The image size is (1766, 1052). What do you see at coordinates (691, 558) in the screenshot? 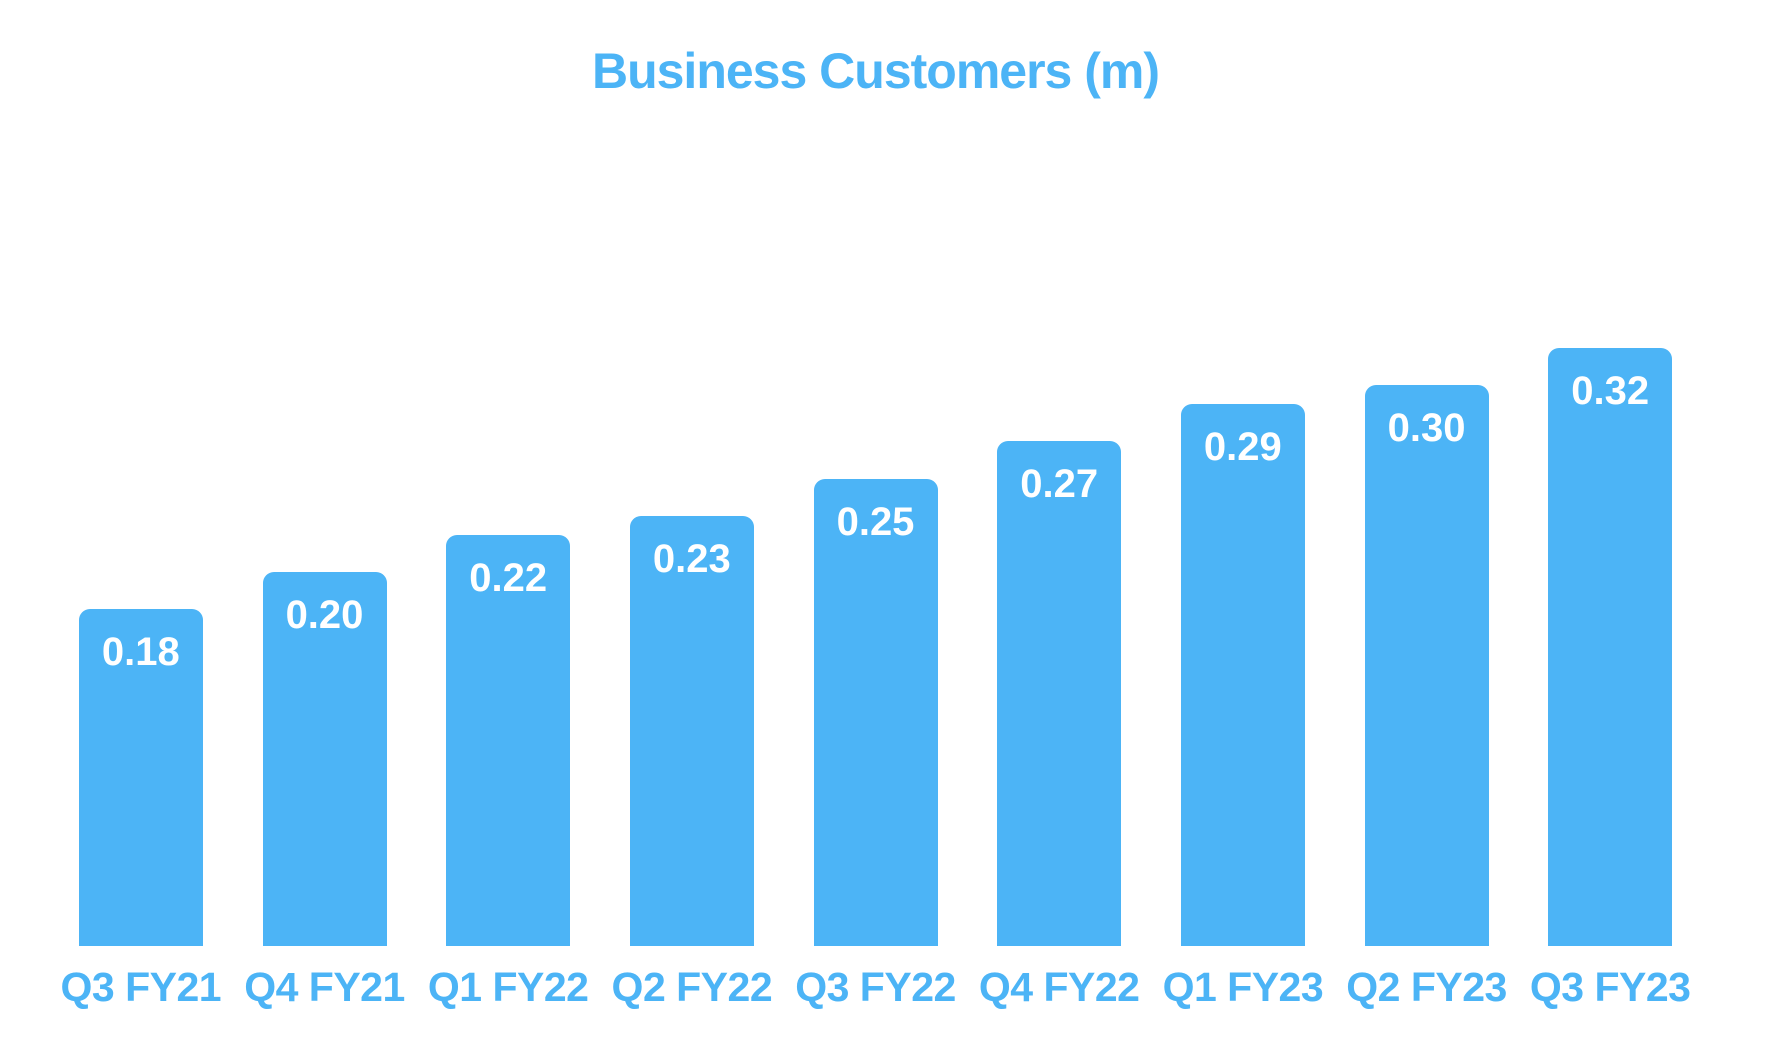
I see `bar-value-label: 0.23` at bounding box center [691, 558].